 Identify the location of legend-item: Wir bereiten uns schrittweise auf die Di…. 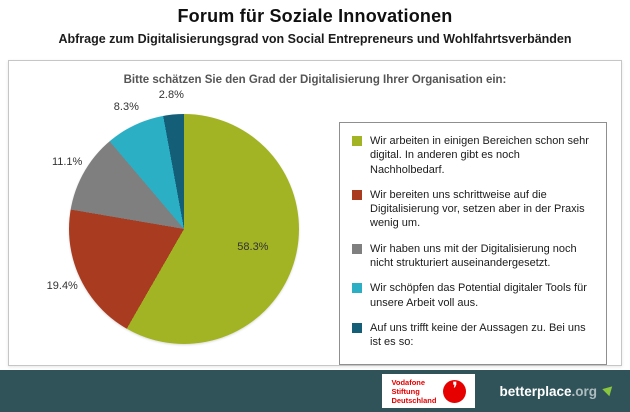
(473, 209).